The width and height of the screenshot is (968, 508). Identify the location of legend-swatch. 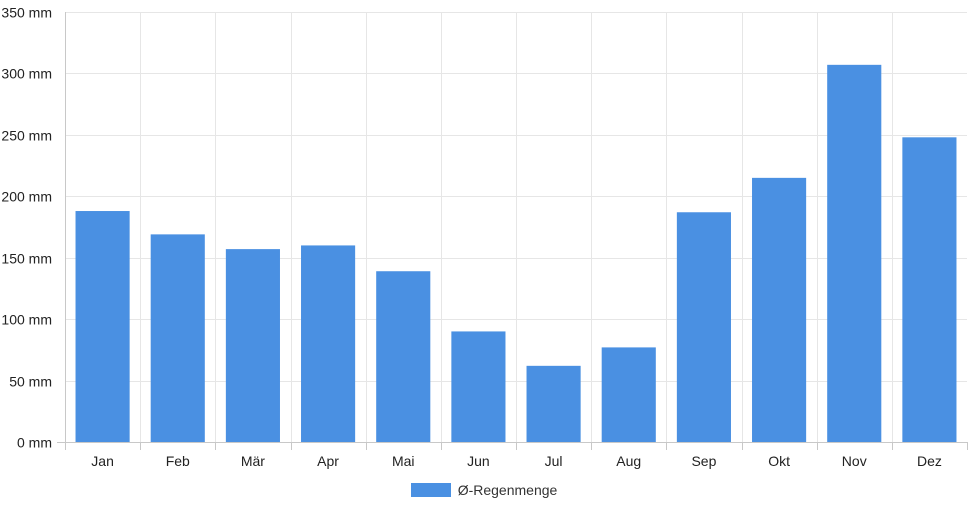
(430, 490).